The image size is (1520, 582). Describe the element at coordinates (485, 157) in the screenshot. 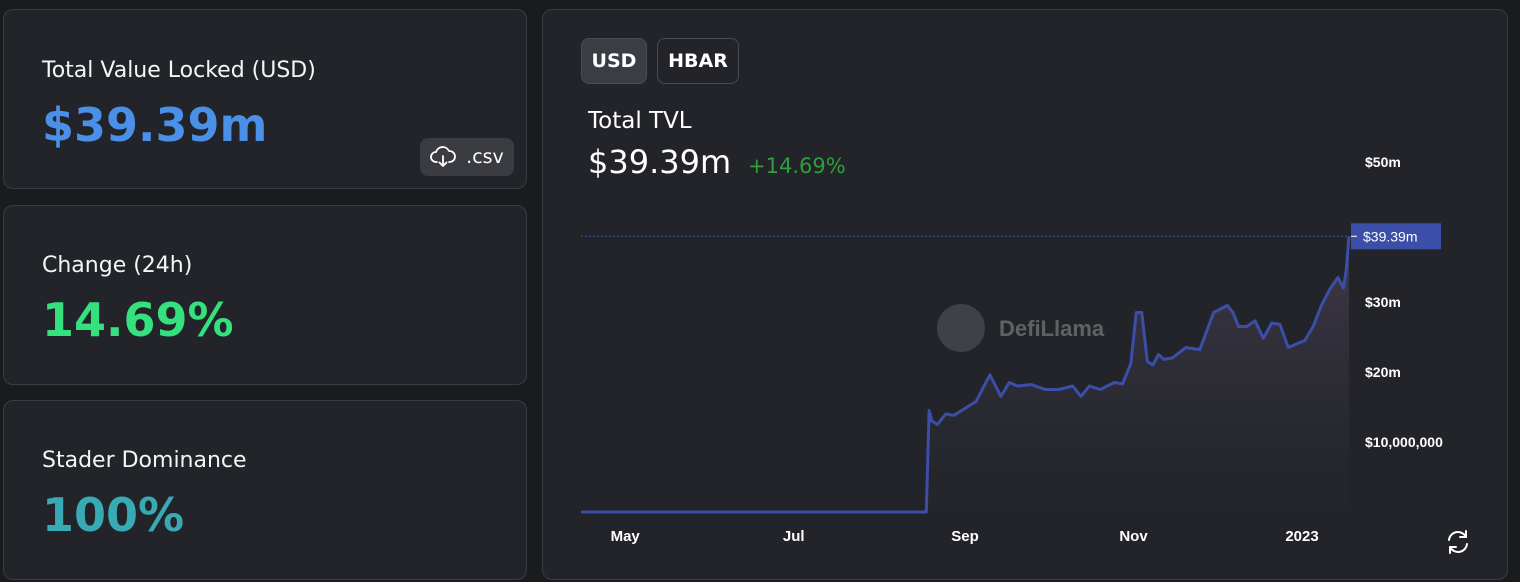

I see `csv-label: .csv` at that location.